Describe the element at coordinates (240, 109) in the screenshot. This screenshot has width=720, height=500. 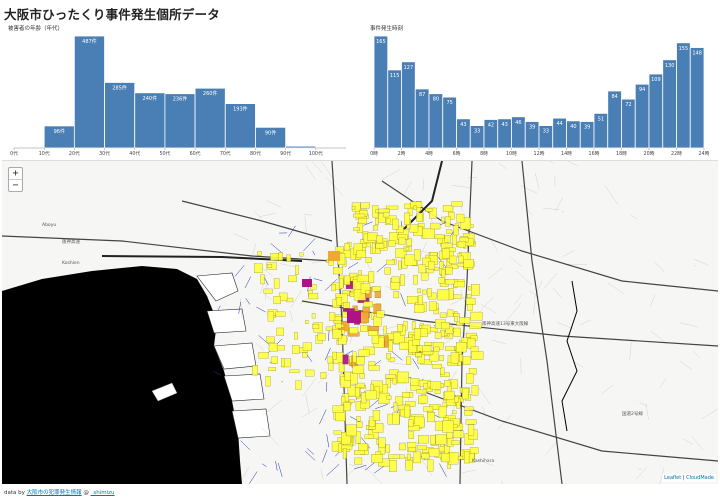
I see `bar-value-label: 193件` at that location.